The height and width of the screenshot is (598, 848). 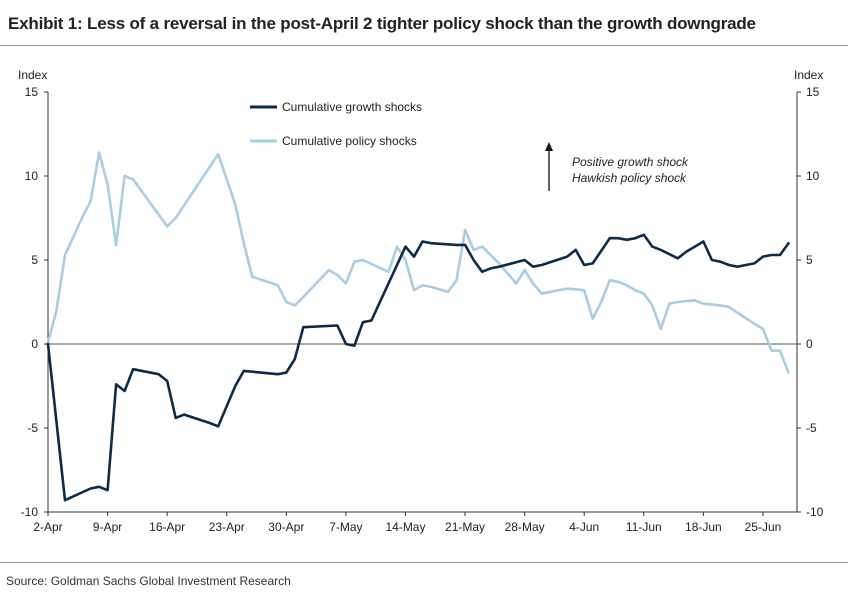 I want to click on x-tick-label: 25-Jun, so click(x=763, y=527).